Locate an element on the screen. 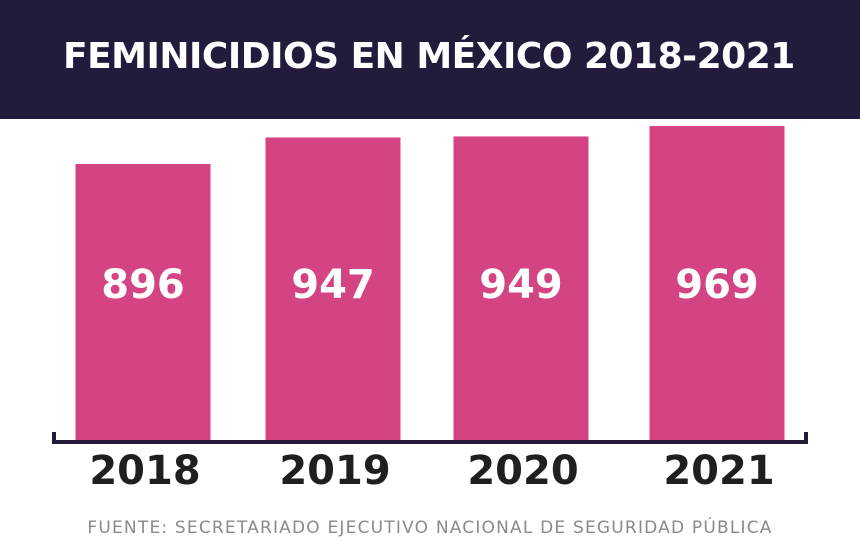 Image resolution: width=860 pixels, height=555 pixels. bar-value-label-2021: 969 is located at coordinates (717, 285).